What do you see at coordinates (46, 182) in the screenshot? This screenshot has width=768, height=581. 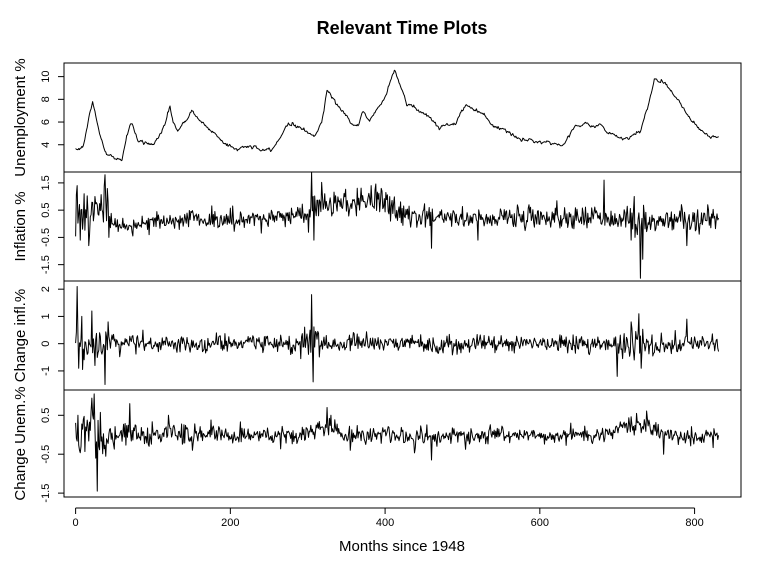 I see `y-tick-label-inflation: 1.5` at bounding box center [46, 182].